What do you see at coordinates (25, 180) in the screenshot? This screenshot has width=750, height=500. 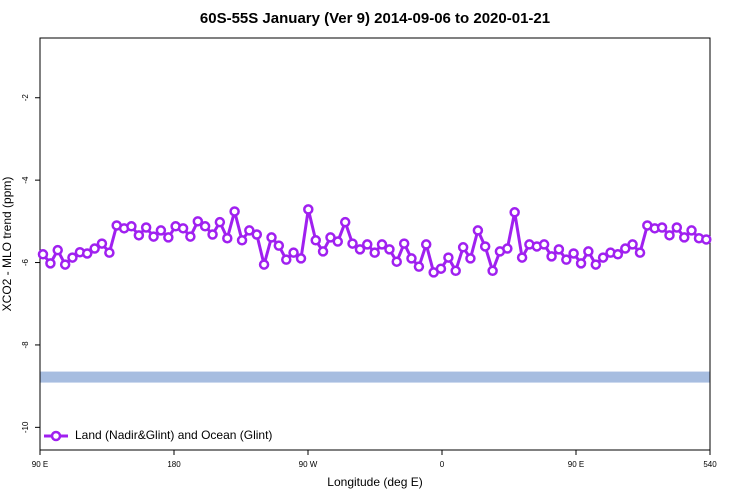 I see `y-tick-label: -4` at bounding box center [25, 180].